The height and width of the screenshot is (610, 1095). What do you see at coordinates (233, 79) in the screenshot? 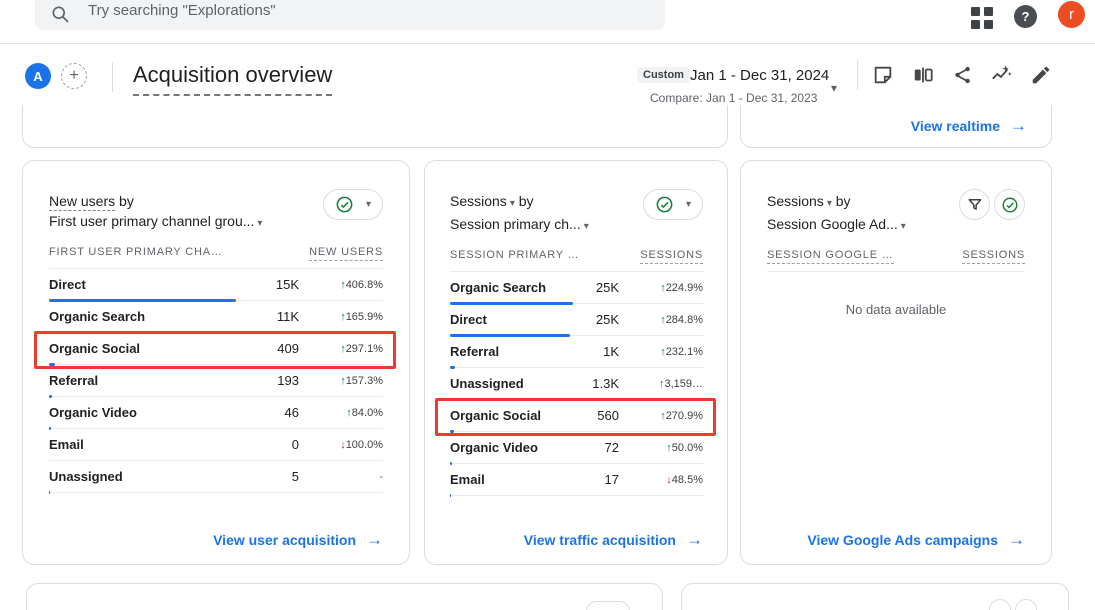
I see `page-title: Acquisition overview` at bounding box center [233, 79].